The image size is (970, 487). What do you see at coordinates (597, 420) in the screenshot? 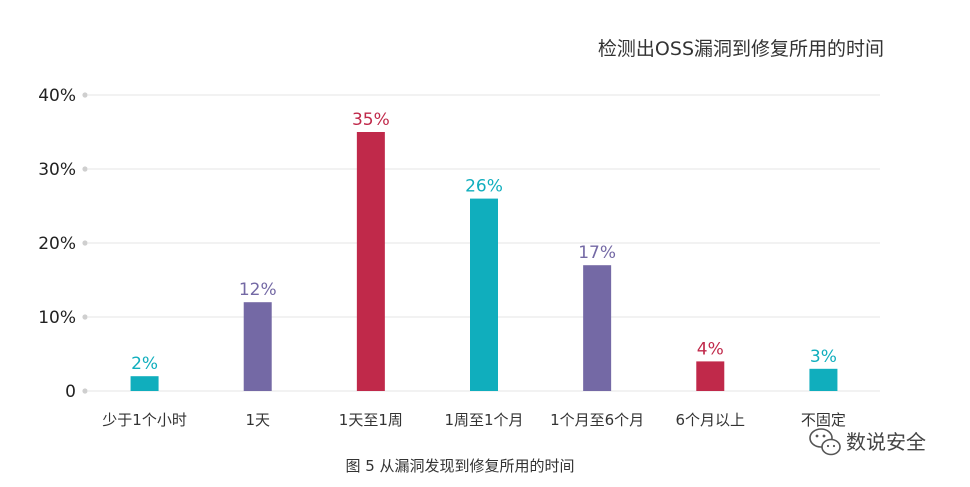
I see `x-tick-label: 1个月至6个月` at bounding box center [597, 420].